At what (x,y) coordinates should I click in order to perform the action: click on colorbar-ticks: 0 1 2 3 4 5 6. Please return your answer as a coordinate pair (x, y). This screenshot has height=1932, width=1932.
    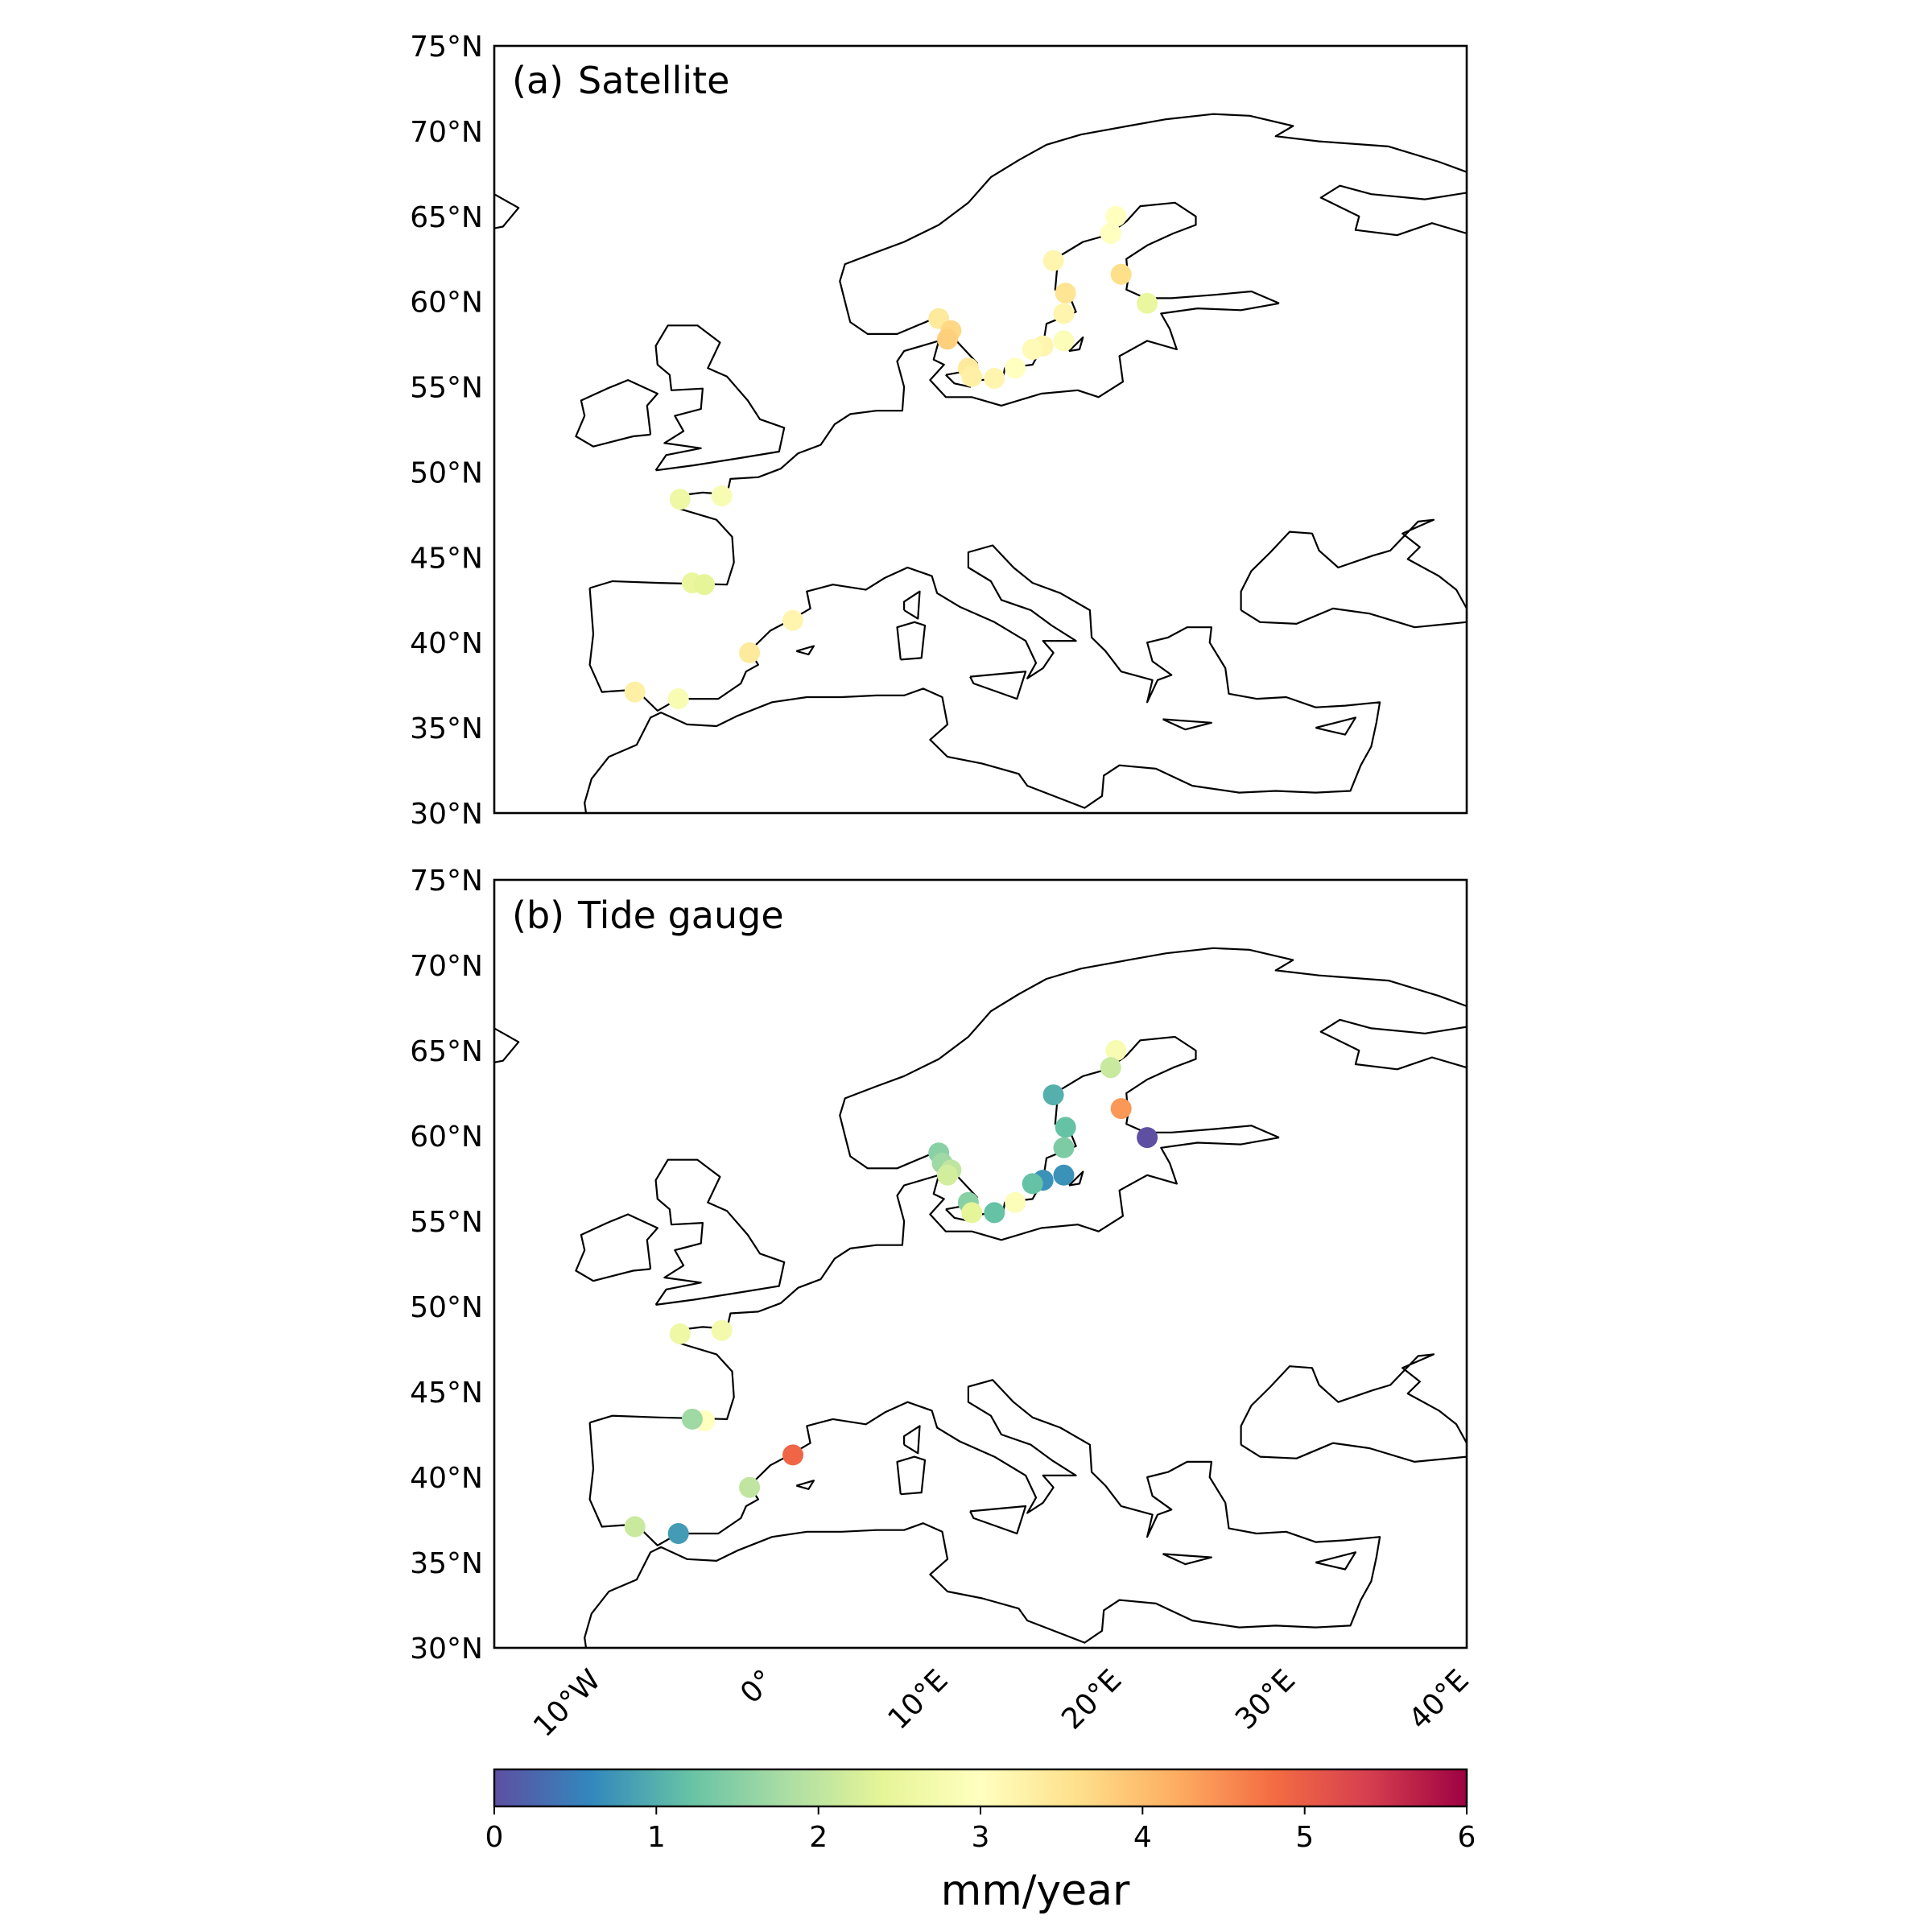
    Looking at the image, I should click on (980, 1830).